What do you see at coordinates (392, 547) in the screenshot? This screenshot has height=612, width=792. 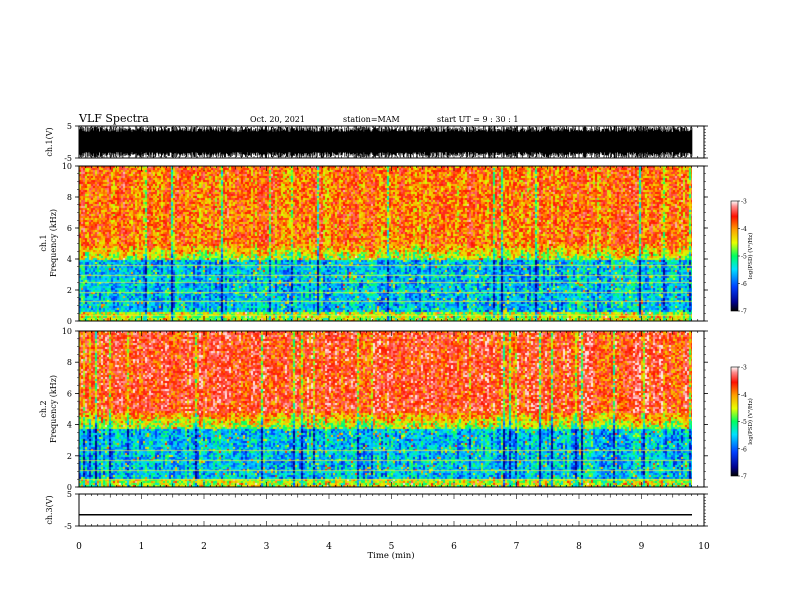 I see `x-tick-label: 5` at bounding box center [392, 547].